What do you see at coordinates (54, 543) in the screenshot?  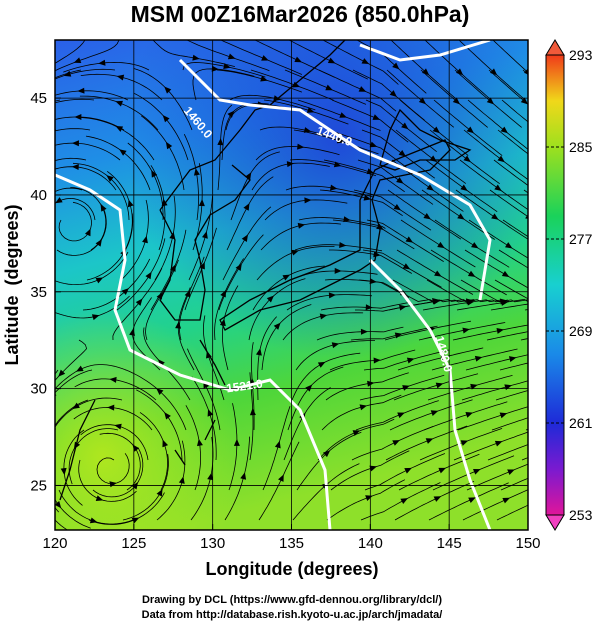 I see `x-tick-label: 120` at bounding box center [54, 543].